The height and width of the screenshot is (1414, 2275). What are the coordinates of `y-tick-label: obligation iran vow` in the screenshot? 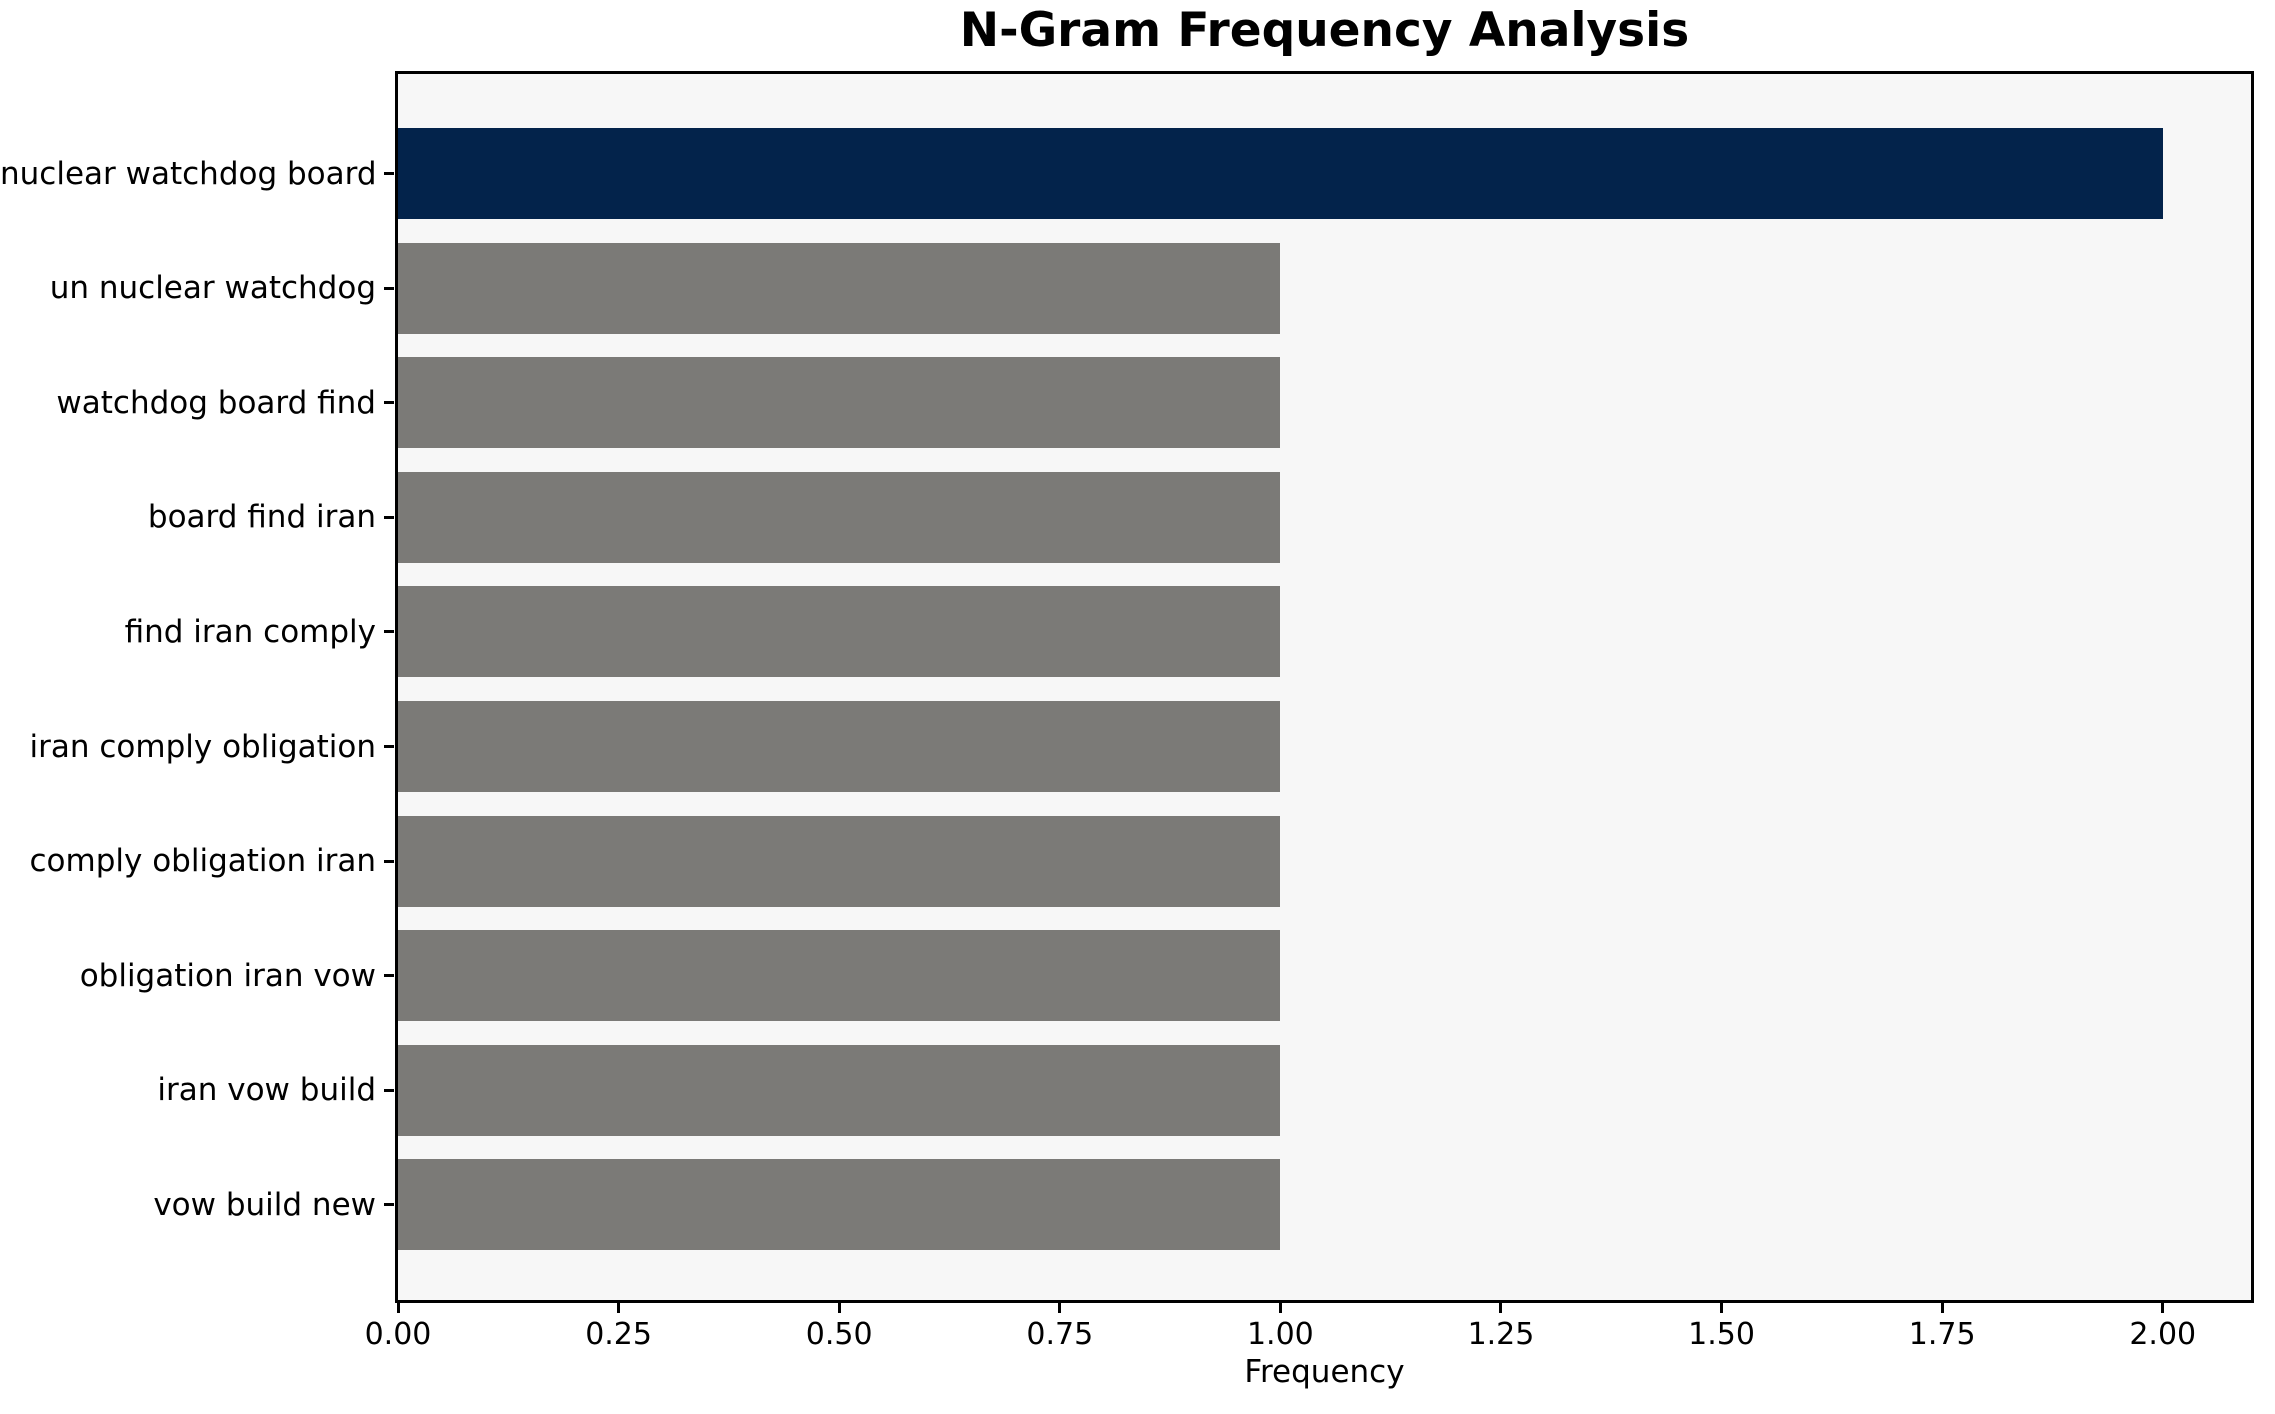 It's located at (227, 975).